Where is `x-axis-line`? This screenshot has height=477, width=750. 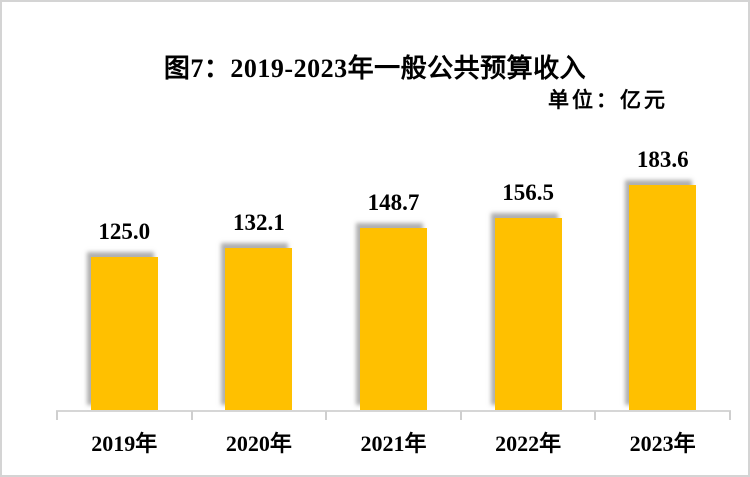 x-axis-line is located at coordinates (393, 411).